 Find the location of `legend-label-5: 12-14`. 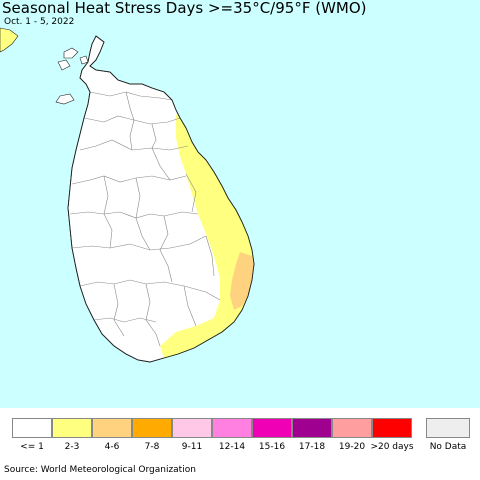

legend-label-5: 12-14 is located at coordinates (232, 447).